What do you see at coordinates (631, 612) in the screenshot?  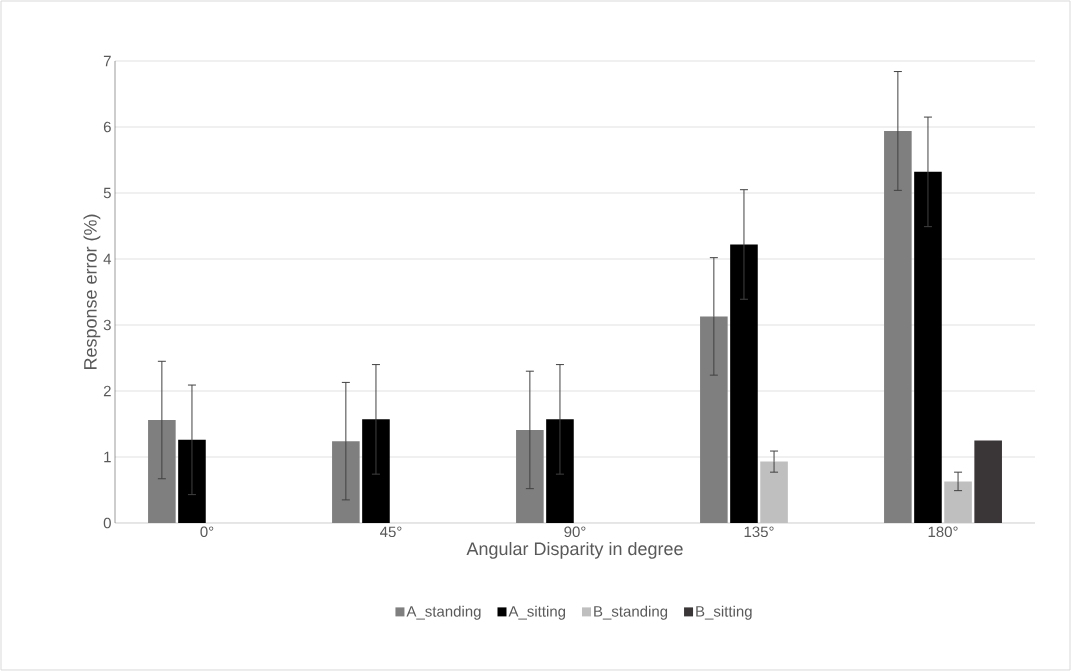 I see `legend-label: B_standing` at bounding box center [631, 612].